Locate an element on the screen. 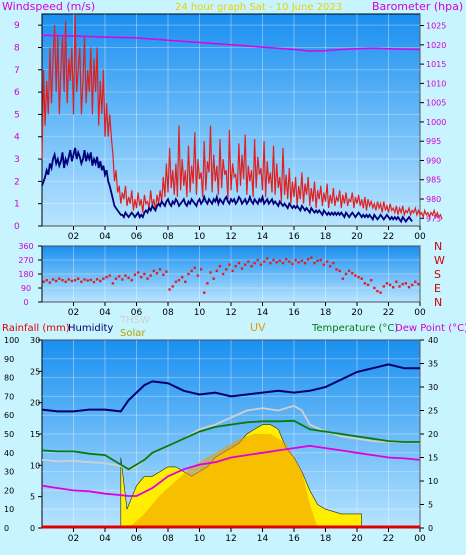 The image size is (466, 555). y-right-tick-label: 1000 is located at coordinates (436, 122).